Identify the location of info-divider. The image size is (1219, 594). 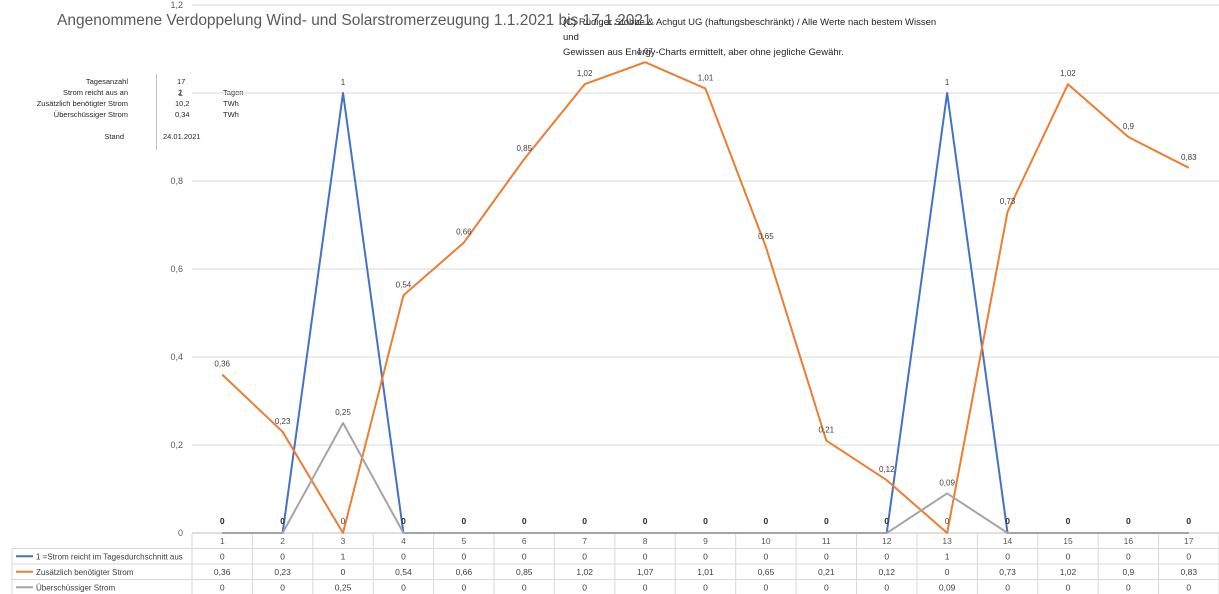
(156, 112).